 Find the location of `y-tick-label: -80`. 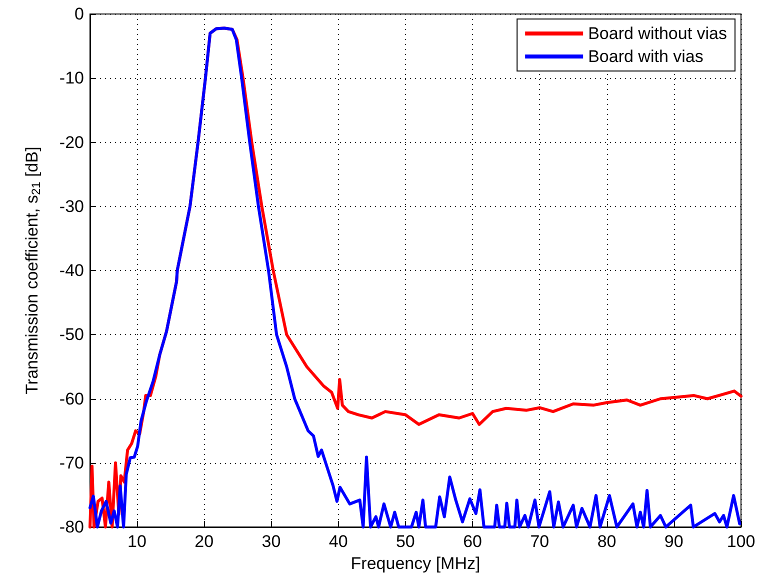

y-tick-label: -80 is located at coordinates (71, 527).